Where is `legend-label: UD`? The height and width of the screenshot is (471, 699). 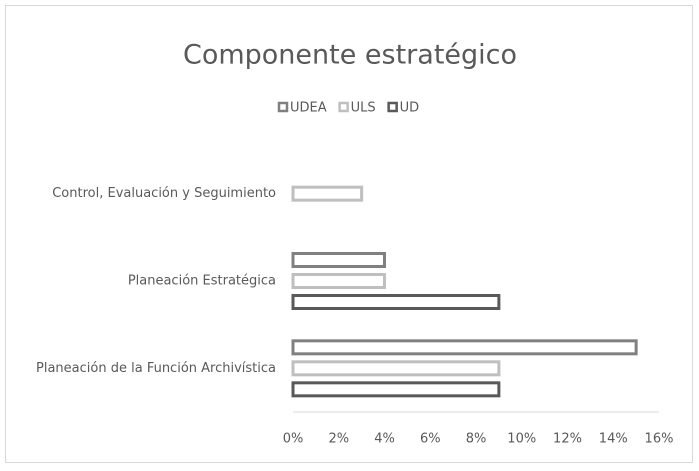 legend-label: UD is located at coordinates (410, 108).